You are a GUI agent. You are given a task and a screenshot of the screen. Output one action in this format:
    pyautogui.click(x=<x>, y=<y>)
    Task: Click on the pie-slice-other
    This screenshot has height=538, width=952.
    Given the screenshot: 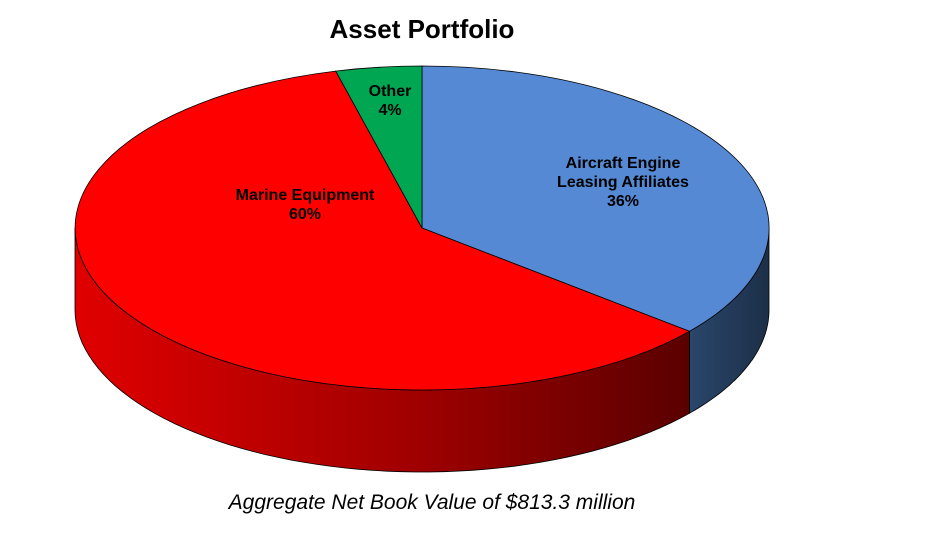 What is the action you would take?
    pyautogui.click(x=379, y=147)
    